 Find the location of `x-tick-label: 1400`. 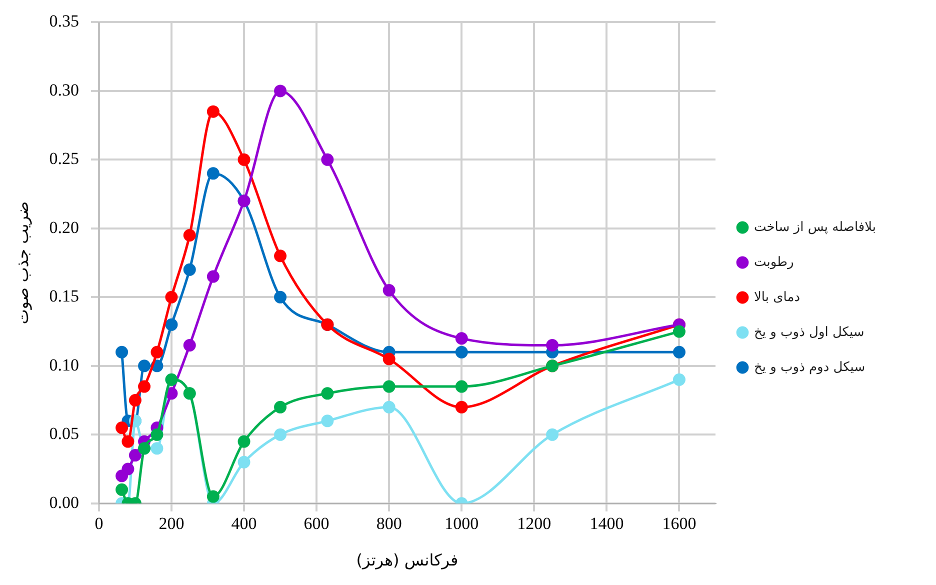

x-tick-label: 1400 is located at coordinates (607, 524).